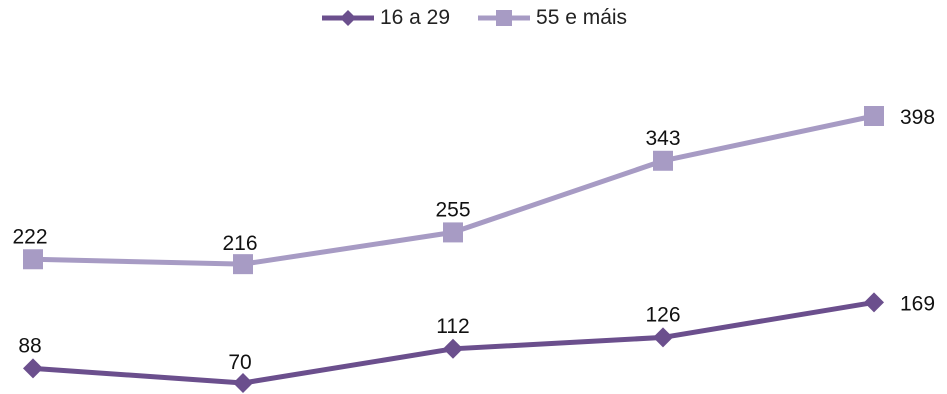 The height and width of the screenshot is (394, 947). I want to click on data-label-s0-4: 169, so click(917, 303).